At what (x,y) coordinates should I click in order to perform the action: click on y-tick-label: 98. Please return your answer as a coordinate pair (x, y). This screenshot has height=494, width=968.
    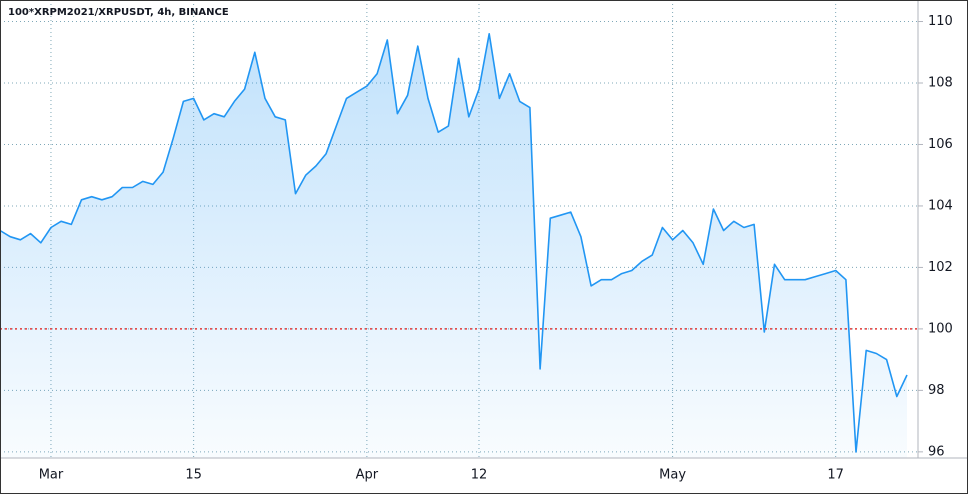
    Looking at the image, I should click on (936, 390).